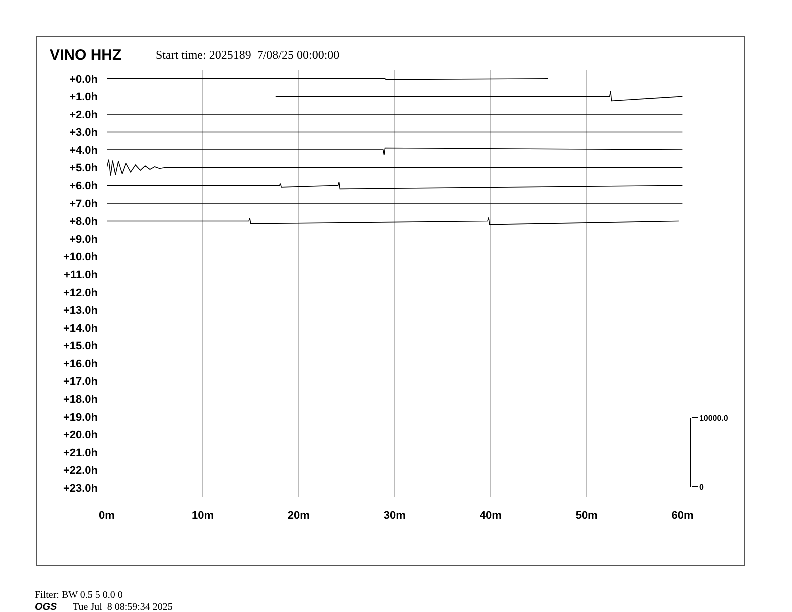 Image resolution: width=792 pixels, height=612 pixels. I want to click on y-tick-label: +4.0h, so click(84, 150).